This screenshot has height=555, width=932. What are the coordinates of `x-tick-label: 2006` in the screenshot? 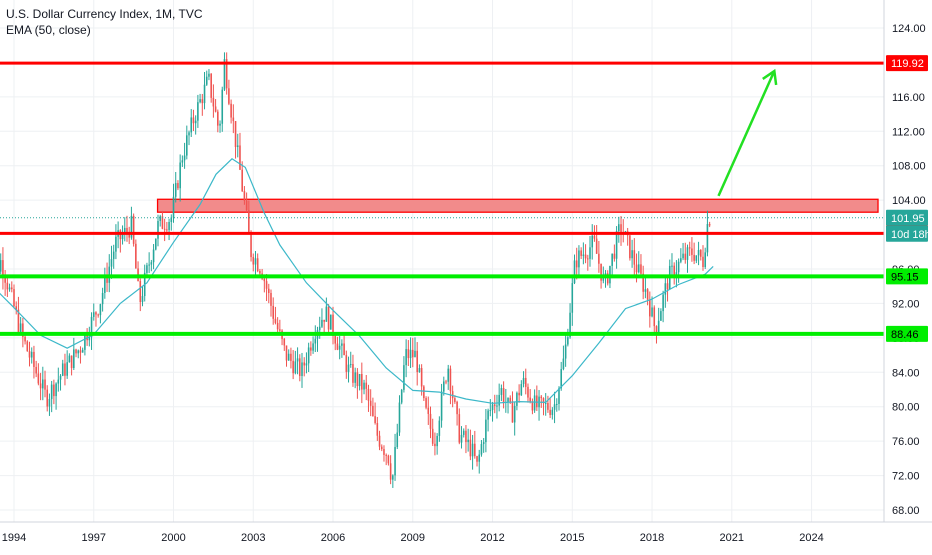 It's located at (333, 538).